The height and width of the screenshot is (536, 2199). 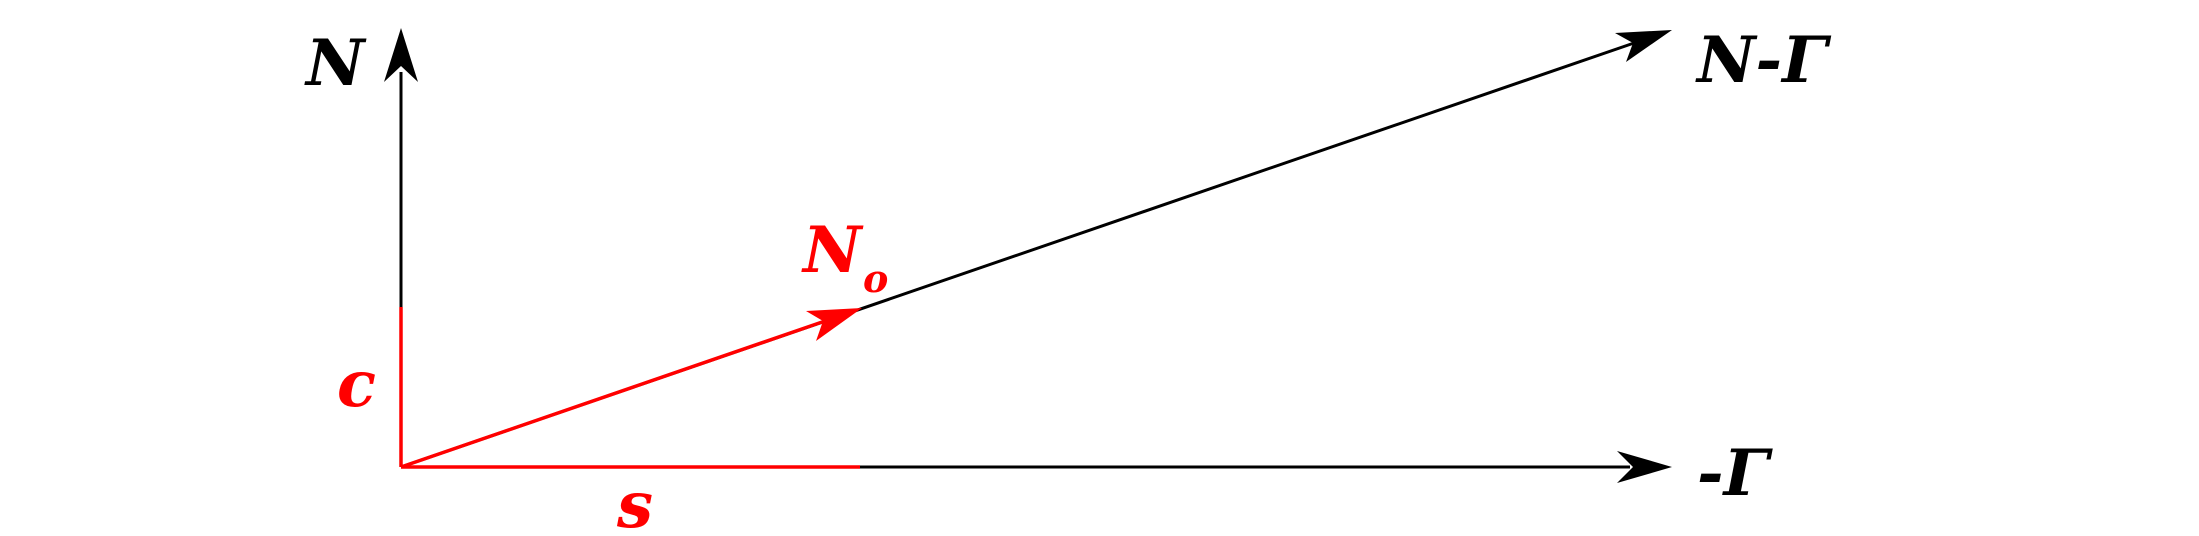 I want to click on c-component-label: c, so click(x=356, y=384).